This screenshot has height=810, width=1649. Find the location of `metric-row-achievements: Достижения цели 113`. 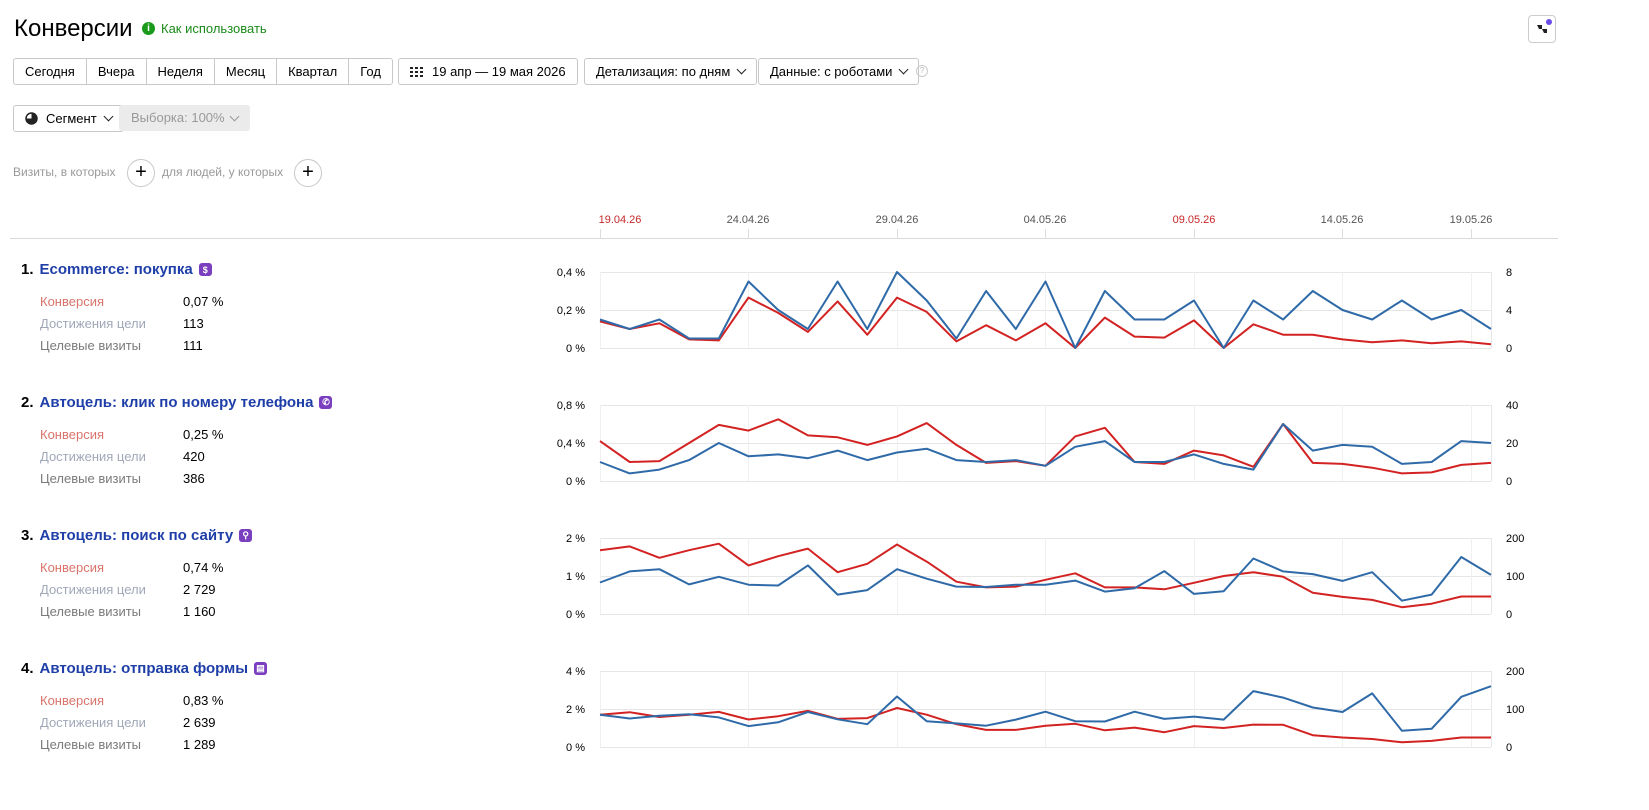

metric-row-achievements: Достижения цели 113 is located at coordinates (130, 324).